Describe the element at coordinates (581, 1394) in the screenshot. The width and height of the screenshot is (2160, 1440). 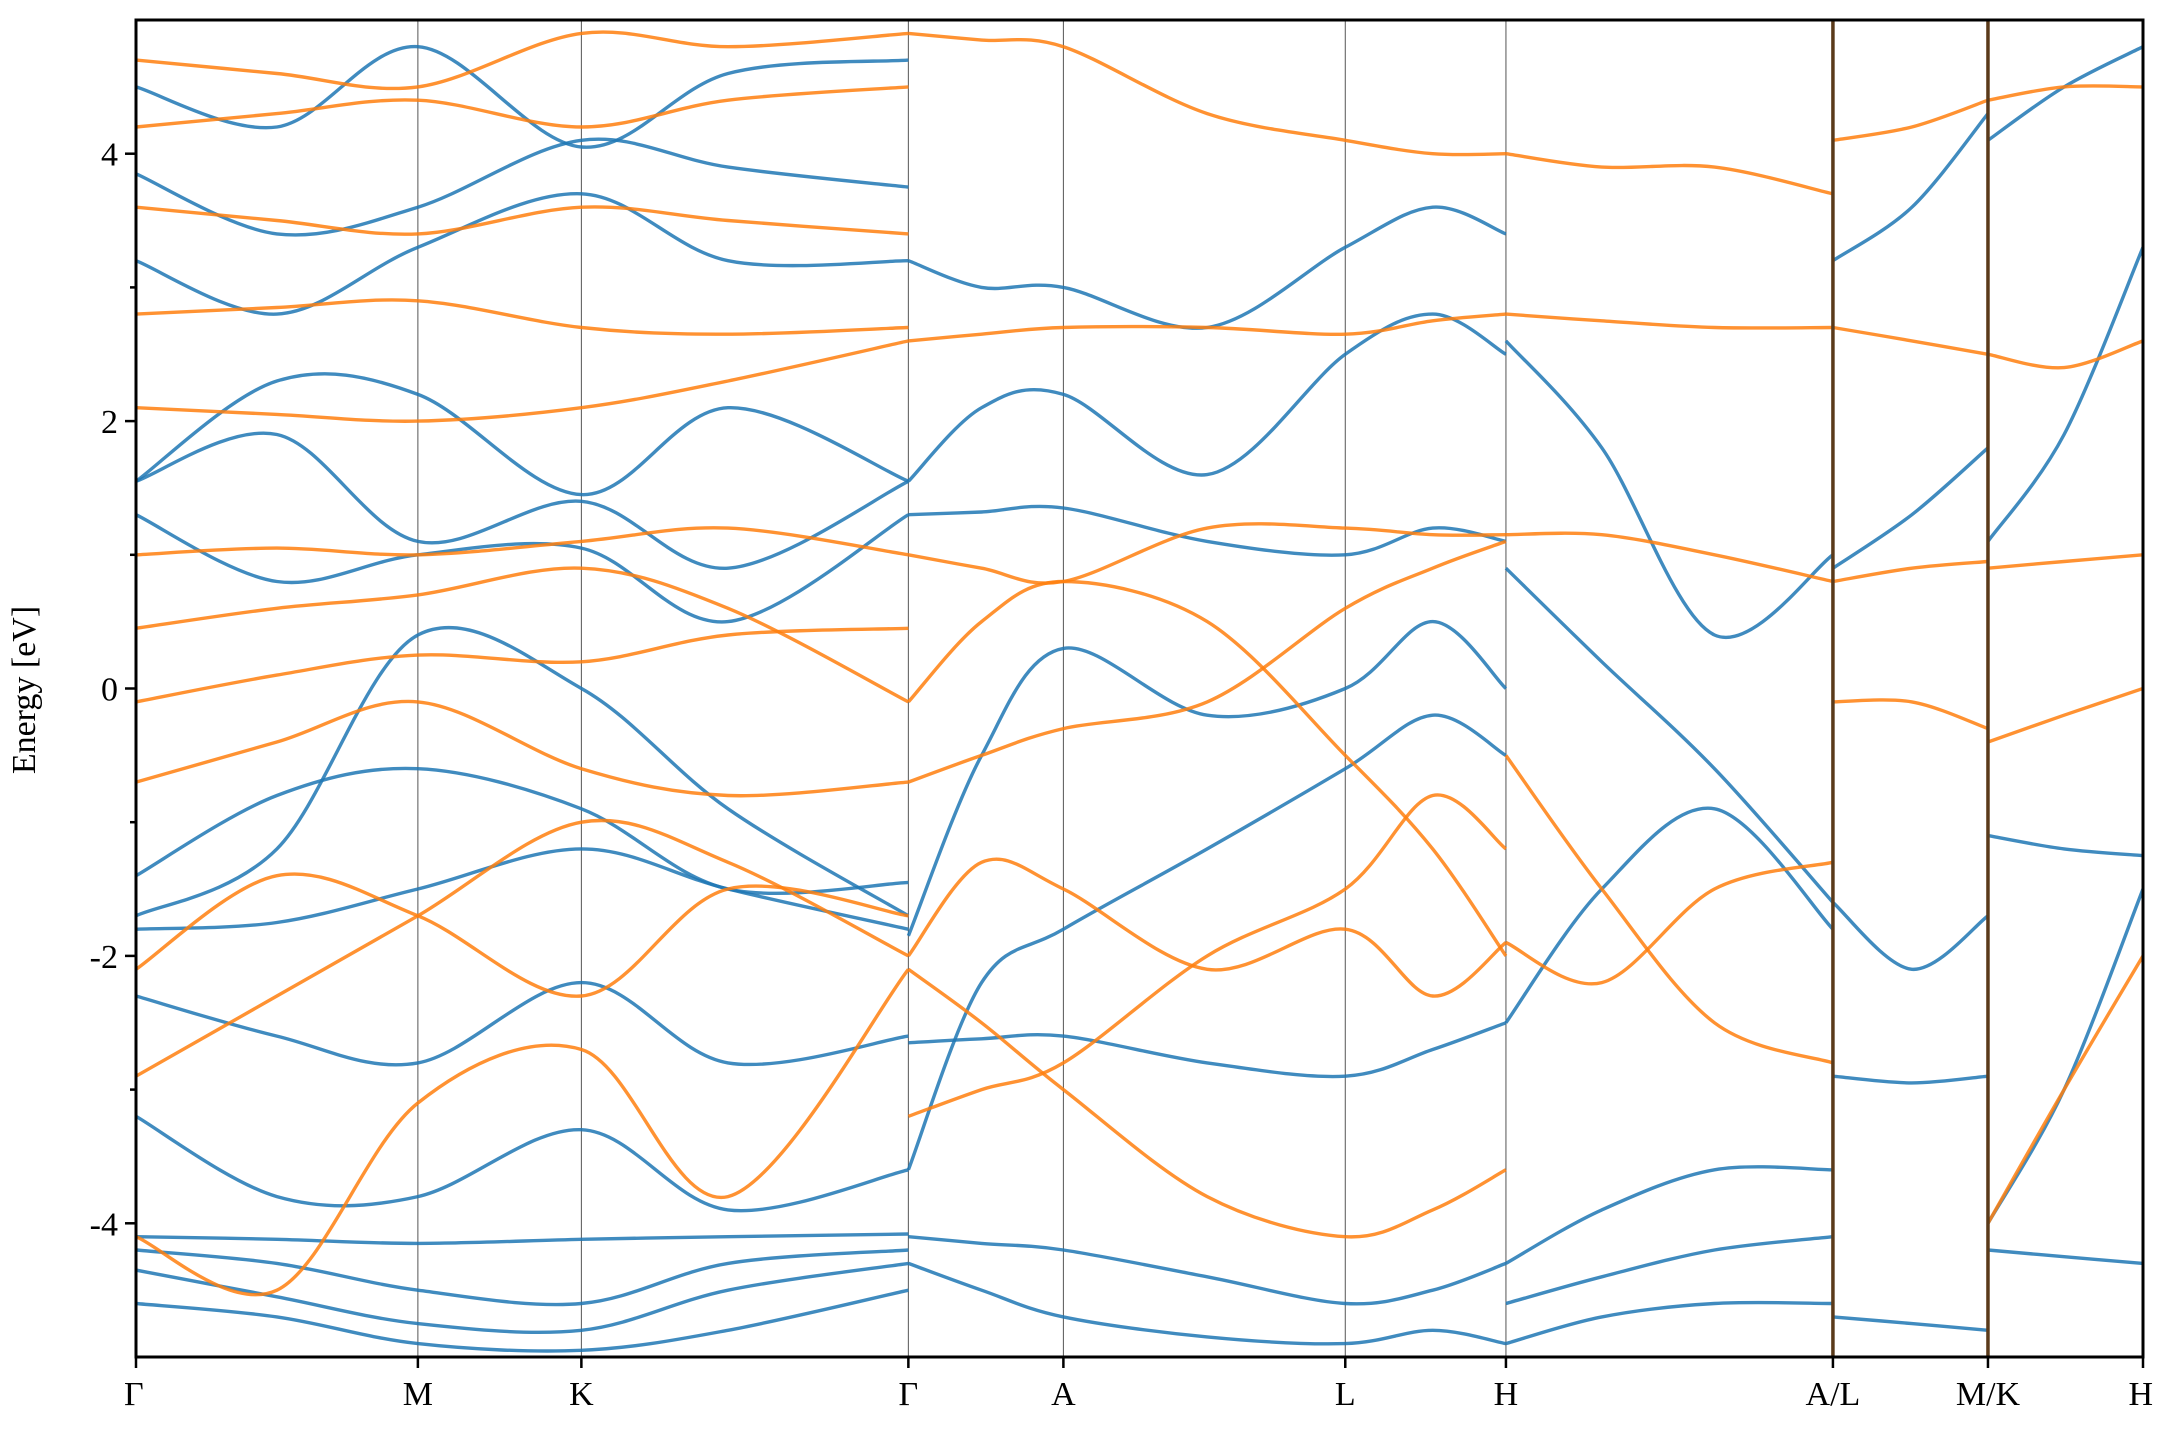
I see `x-tick-label: K` at that location.